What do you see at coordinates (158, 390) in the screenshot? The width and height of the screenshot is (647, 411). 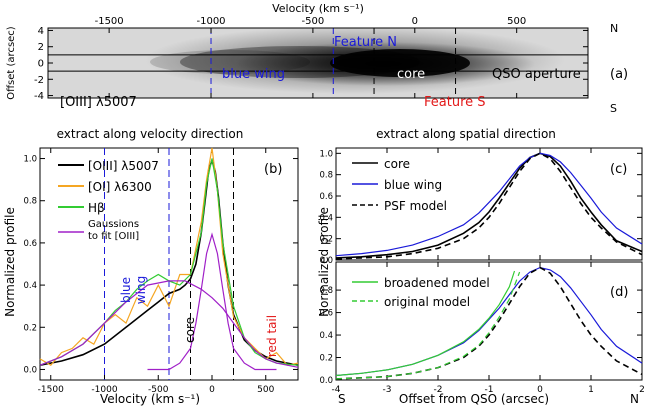 I see `x-tick-label: -500` at bounding box center [158, 390].